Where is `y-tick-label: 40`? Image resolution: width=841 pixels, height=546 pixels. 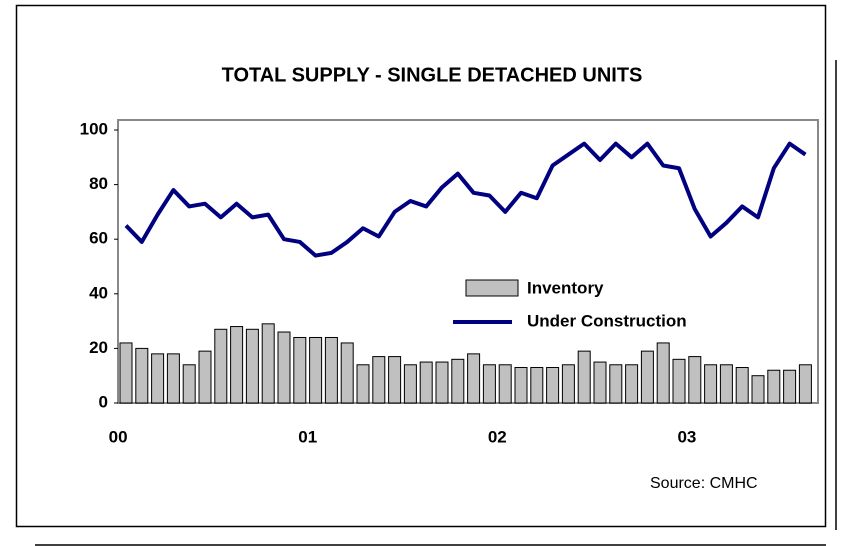 y-tick-label: 40 is located at coordinates (98, 292).